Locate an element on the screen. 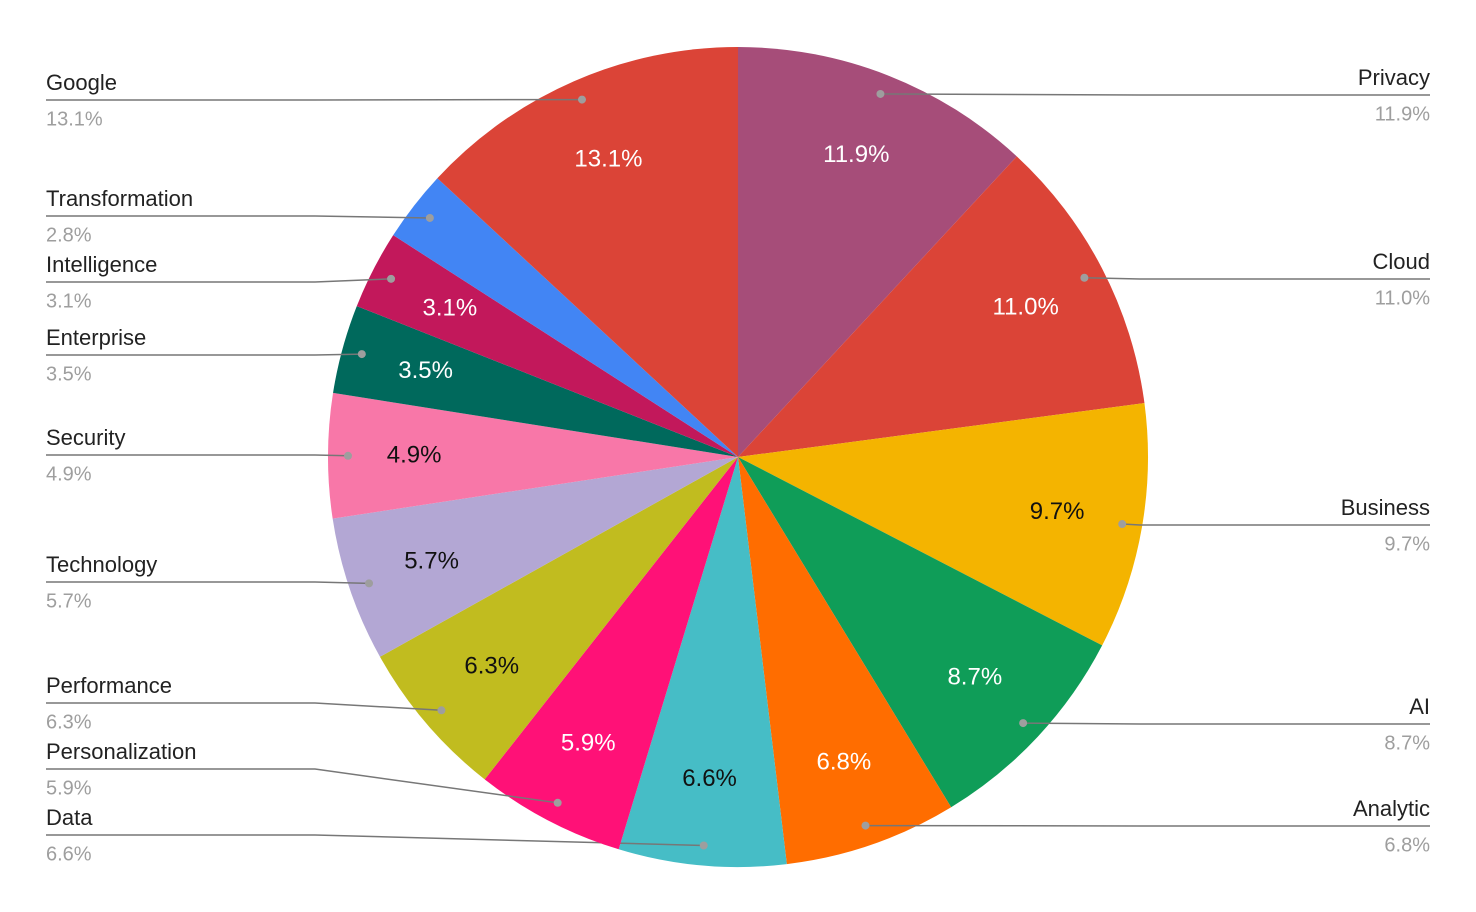 The width and height of the screenshot is (1476, 912). legend-value: 4.9% is located at coordinates (69, 474).